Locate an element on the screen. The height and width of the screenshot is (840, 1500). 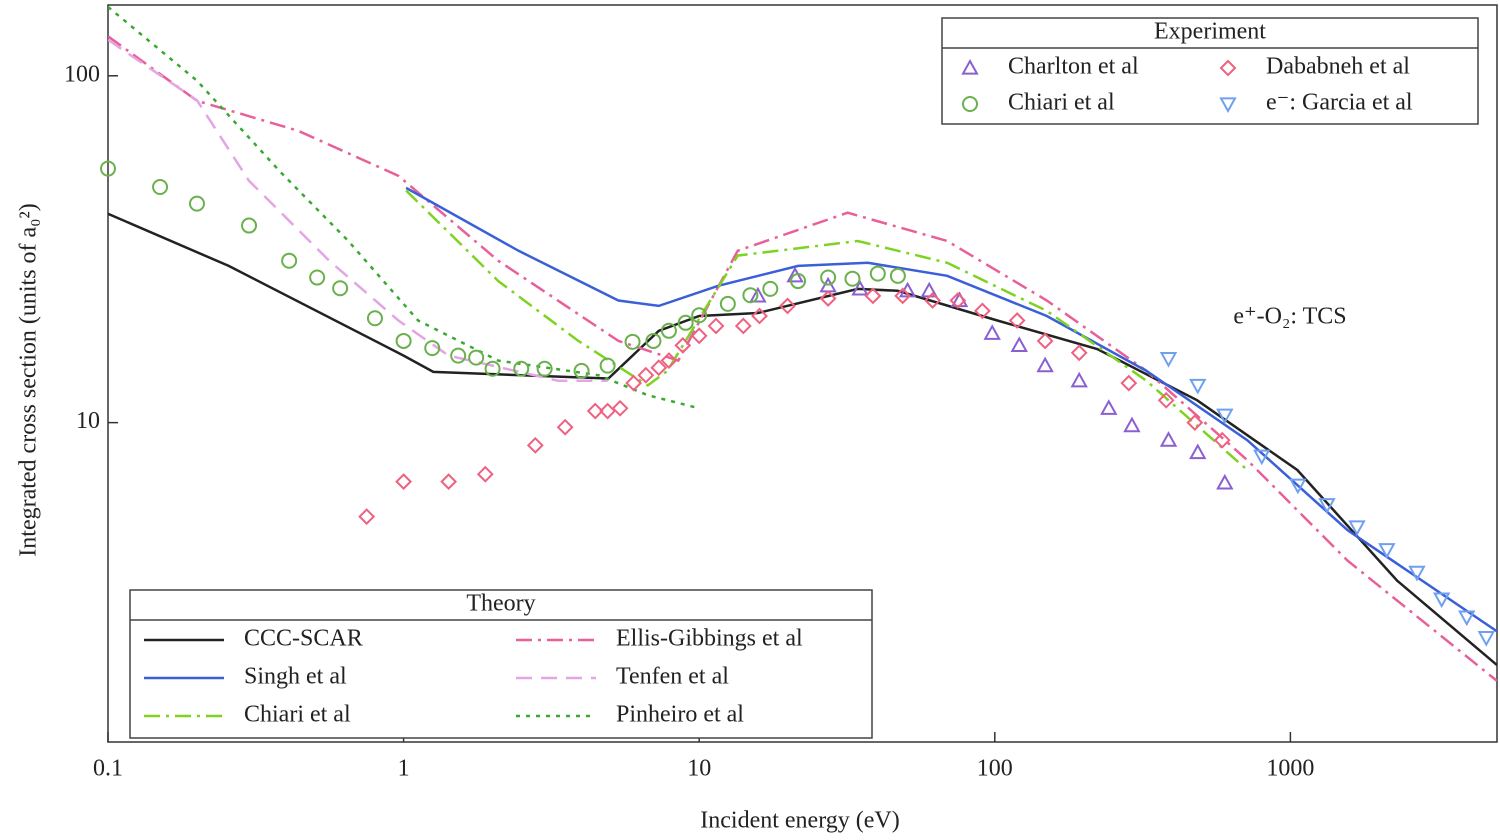
y-axis-label: Integrated cross section (units of a₀²) is located at coordinates (29, 379).